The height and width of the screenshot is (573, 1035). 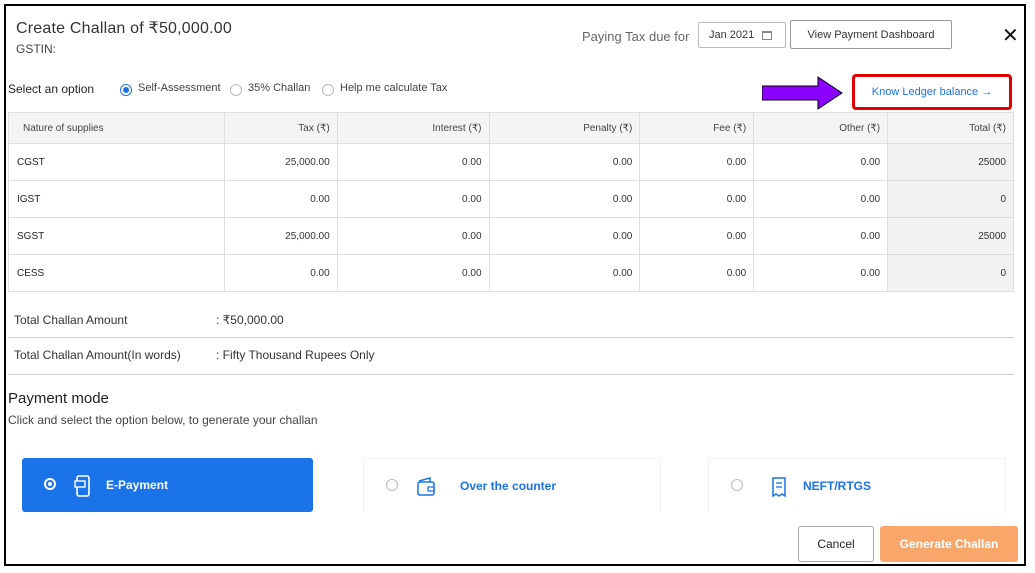 I want to click on supply-name: CESS, so click(x=116, y=273).